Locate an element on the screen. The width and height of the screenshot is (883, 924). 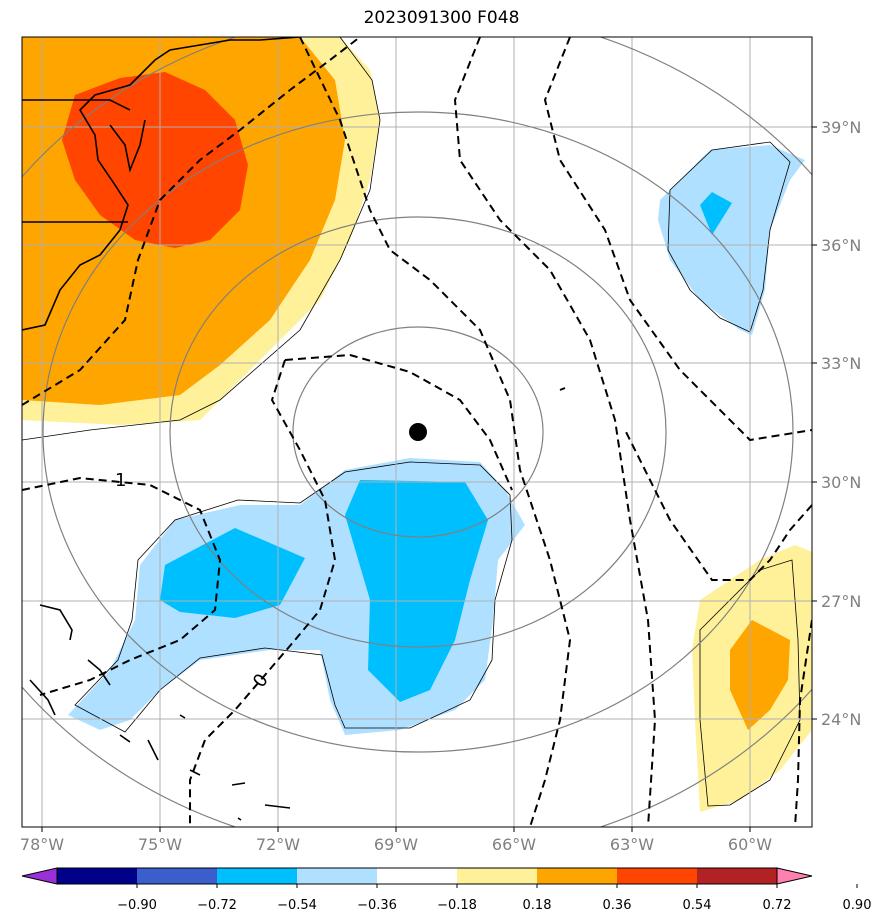
colorbar-tick-label: −0.54 is located at coordinates (297, 905).